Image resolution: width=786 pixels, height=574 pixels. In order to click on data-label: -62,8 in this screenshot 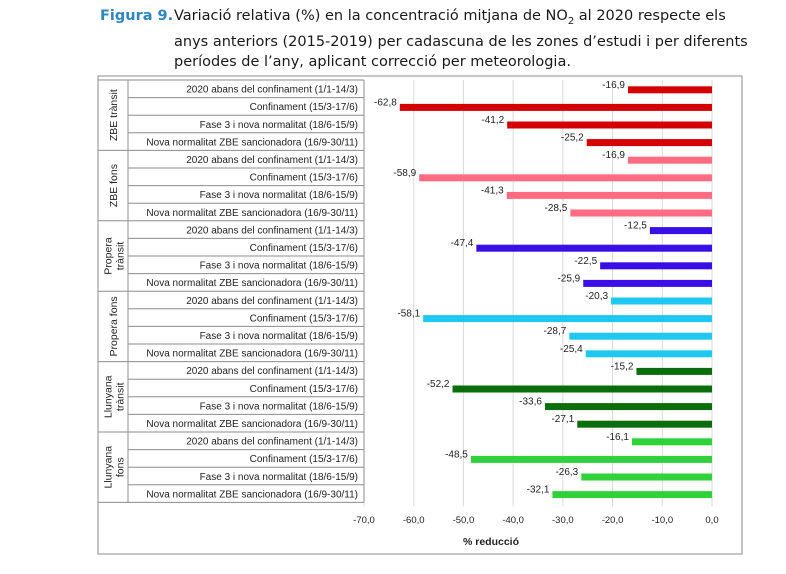, I will do `click(385, 102)`.